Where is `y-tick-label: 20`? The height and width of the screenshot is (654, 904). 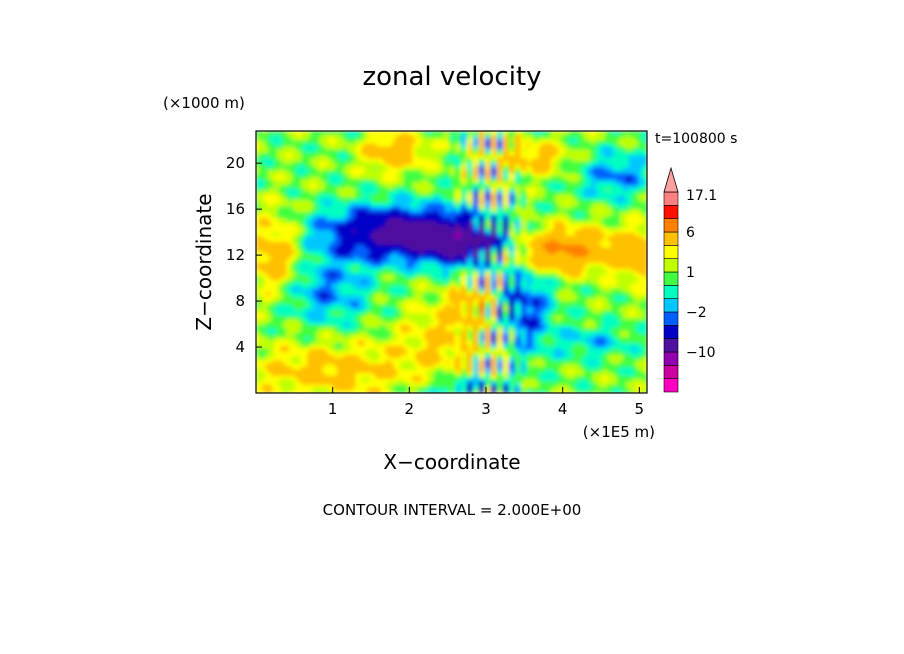
y-tick-label: 20 is located at coordinates (235, 163).